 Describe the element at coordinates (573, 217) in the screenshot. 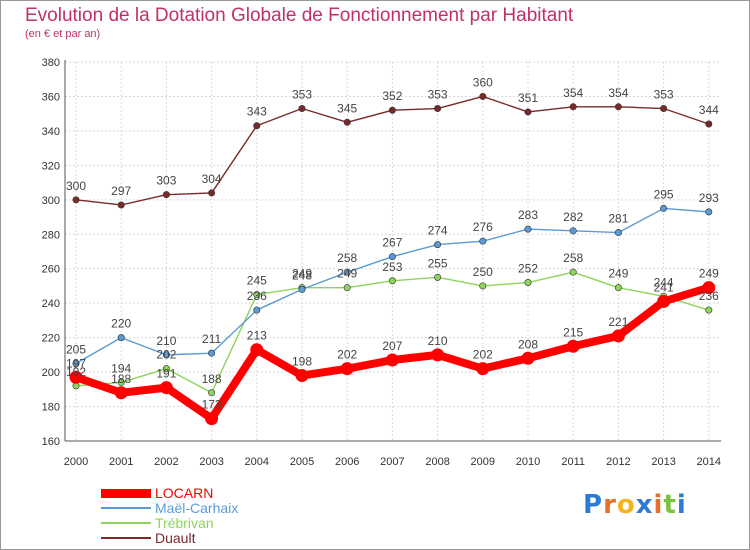

I see `data-label: 282` at that location.